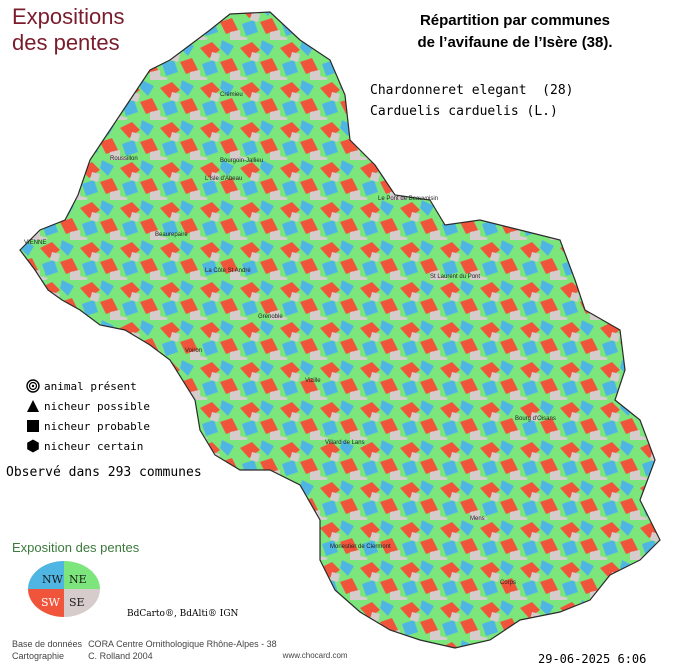 This screenshot has height=672, width=675. I want to click on place-label: Bourgoin-Jallieu, so click(241, 161).